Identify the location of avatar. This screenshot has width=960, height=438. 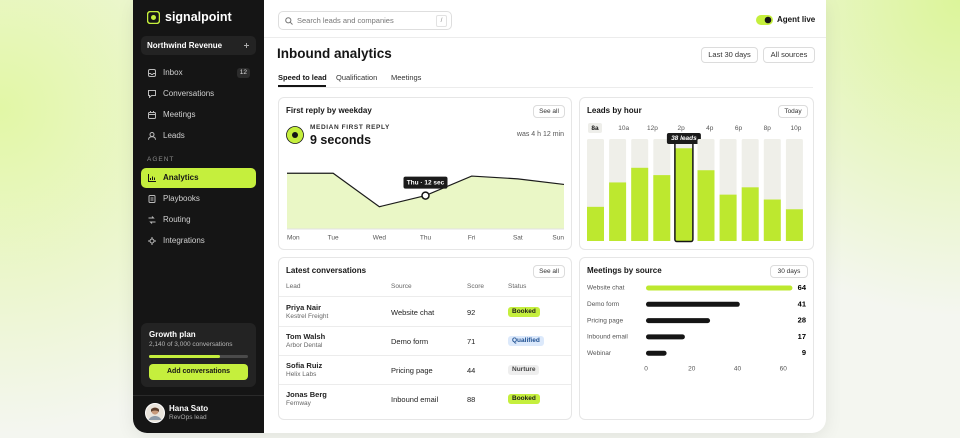
(155, 413).